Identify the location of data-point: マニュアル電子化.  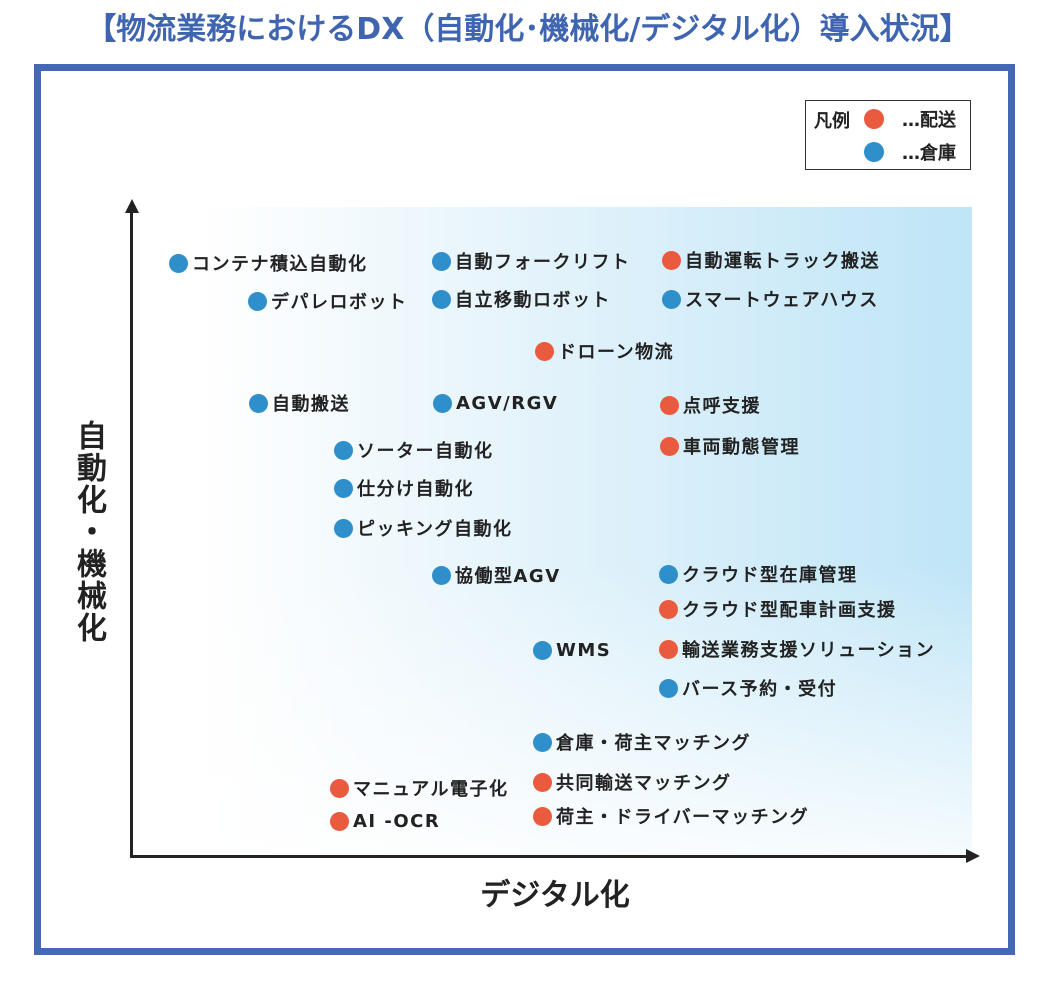
(419, 788).